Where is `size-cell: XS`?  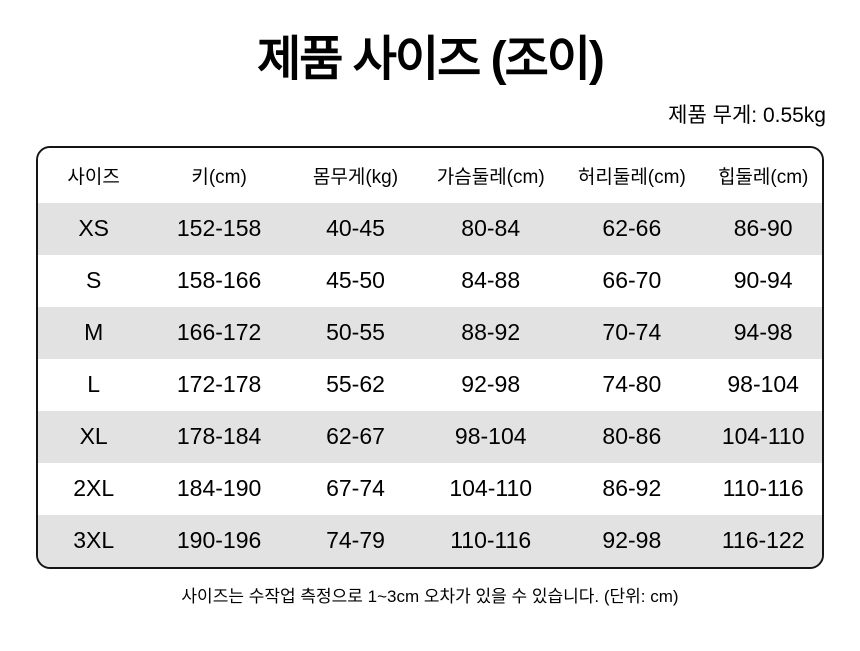
size-cell: XS is located at coordinates (94, 228).